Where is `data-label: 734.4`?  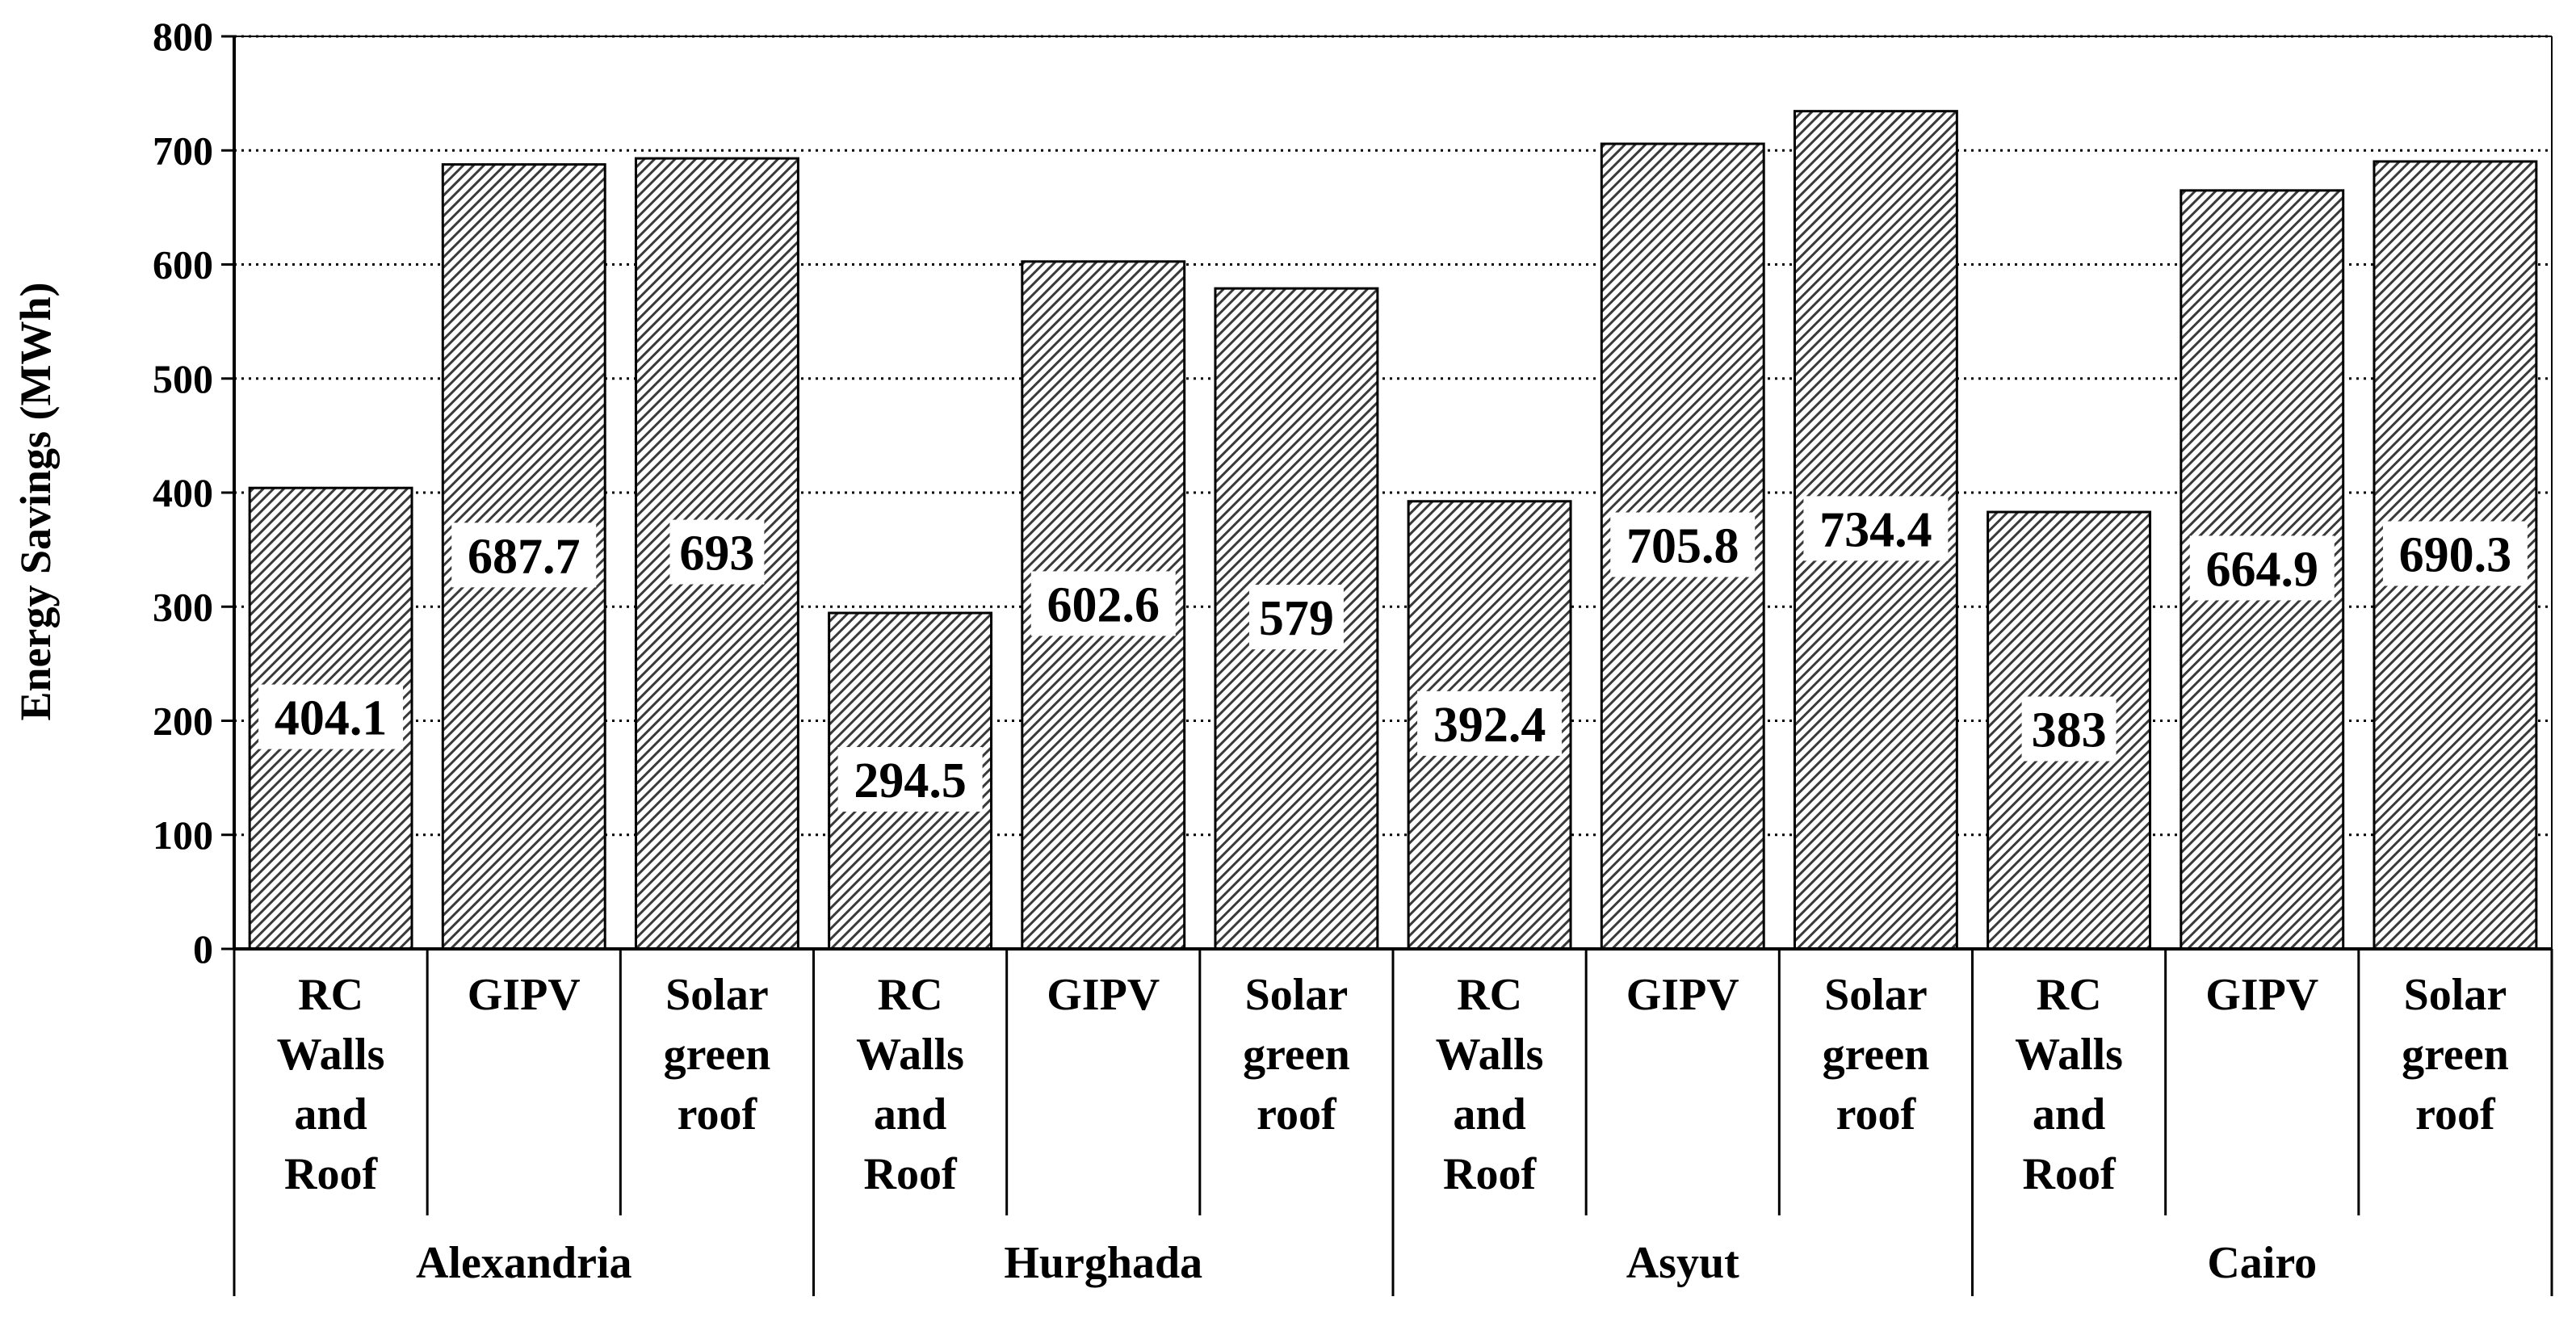 data-label: 734.4 is located at coordinates (1875, 529).